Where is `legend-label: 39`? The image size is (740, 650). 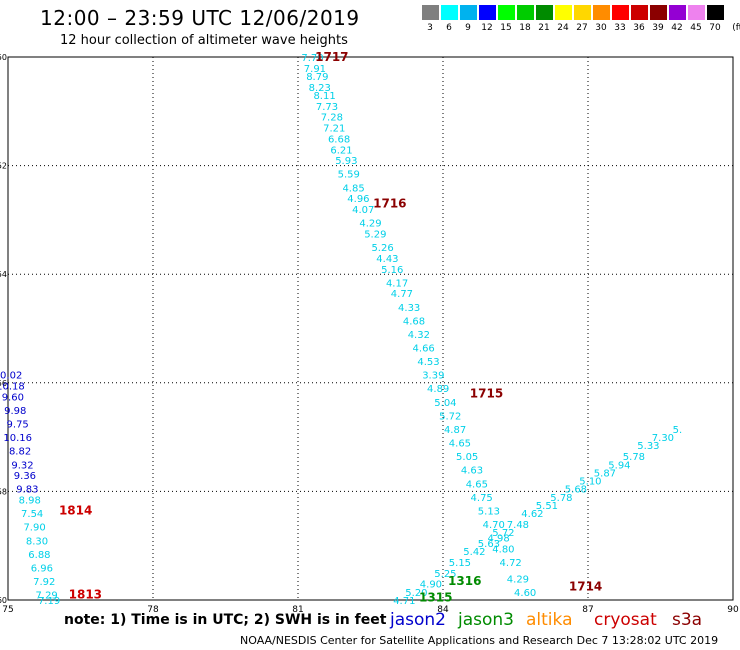
legend-label: 39 is located at coordinates (658, 28).